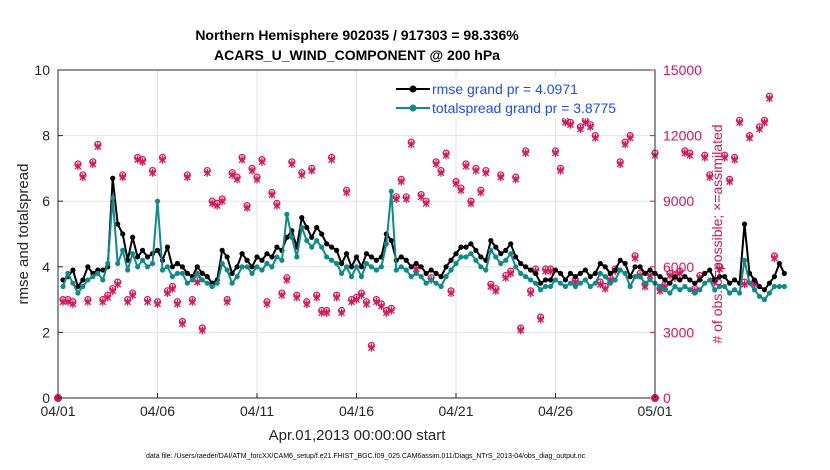 This screenshot has height=470, width=830. What do you see at coordinates (413, 89) in the screenshot?
I see `legend-rmse-marker` at bounding box center [413, 89].